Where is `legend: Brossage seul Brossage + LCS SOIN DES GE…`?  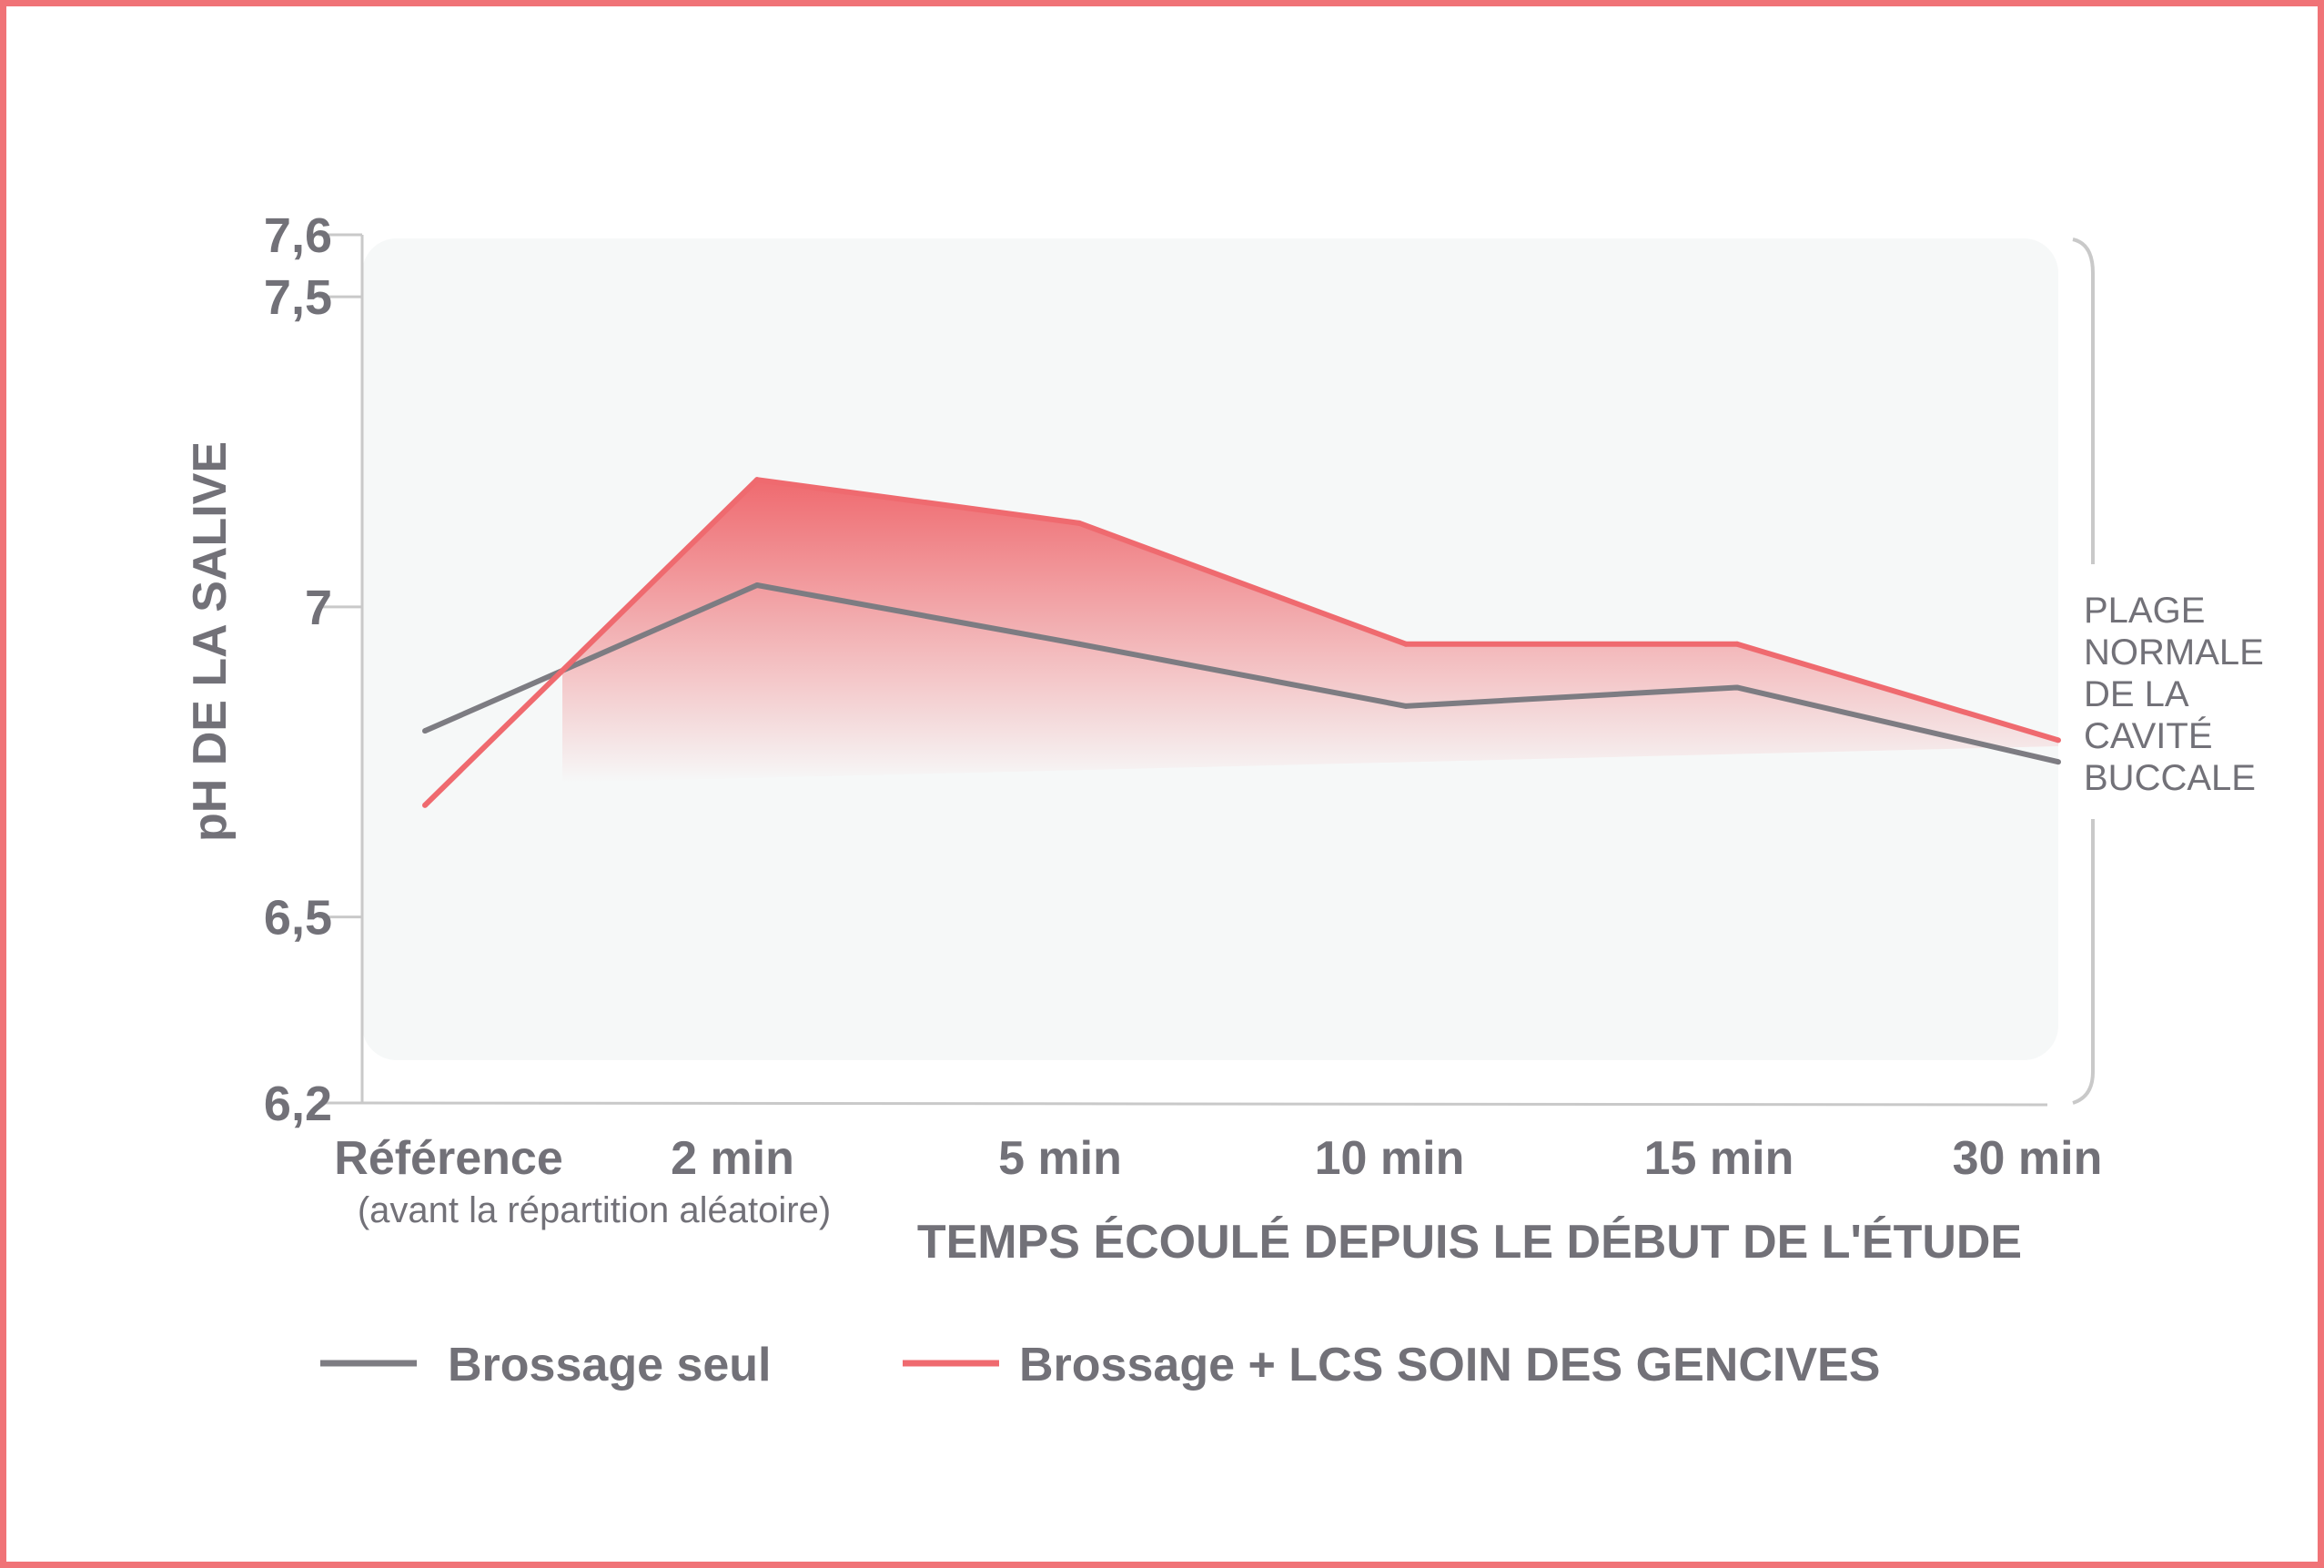 legend: Brossage seul Brossage + LCS SOIN DES GE… is located at coordinates (1100, 1365).